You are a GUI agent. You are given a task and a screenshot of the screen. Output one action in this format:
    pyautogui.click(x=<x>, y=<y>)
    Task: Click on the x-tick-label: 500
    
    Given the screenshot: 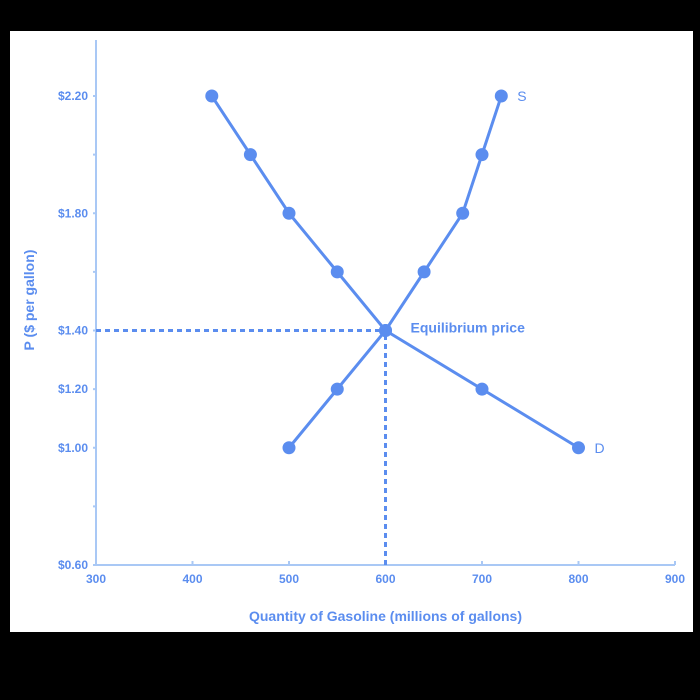 What is the action you would take?
    pyautogui.click(x=289, y=579)
    